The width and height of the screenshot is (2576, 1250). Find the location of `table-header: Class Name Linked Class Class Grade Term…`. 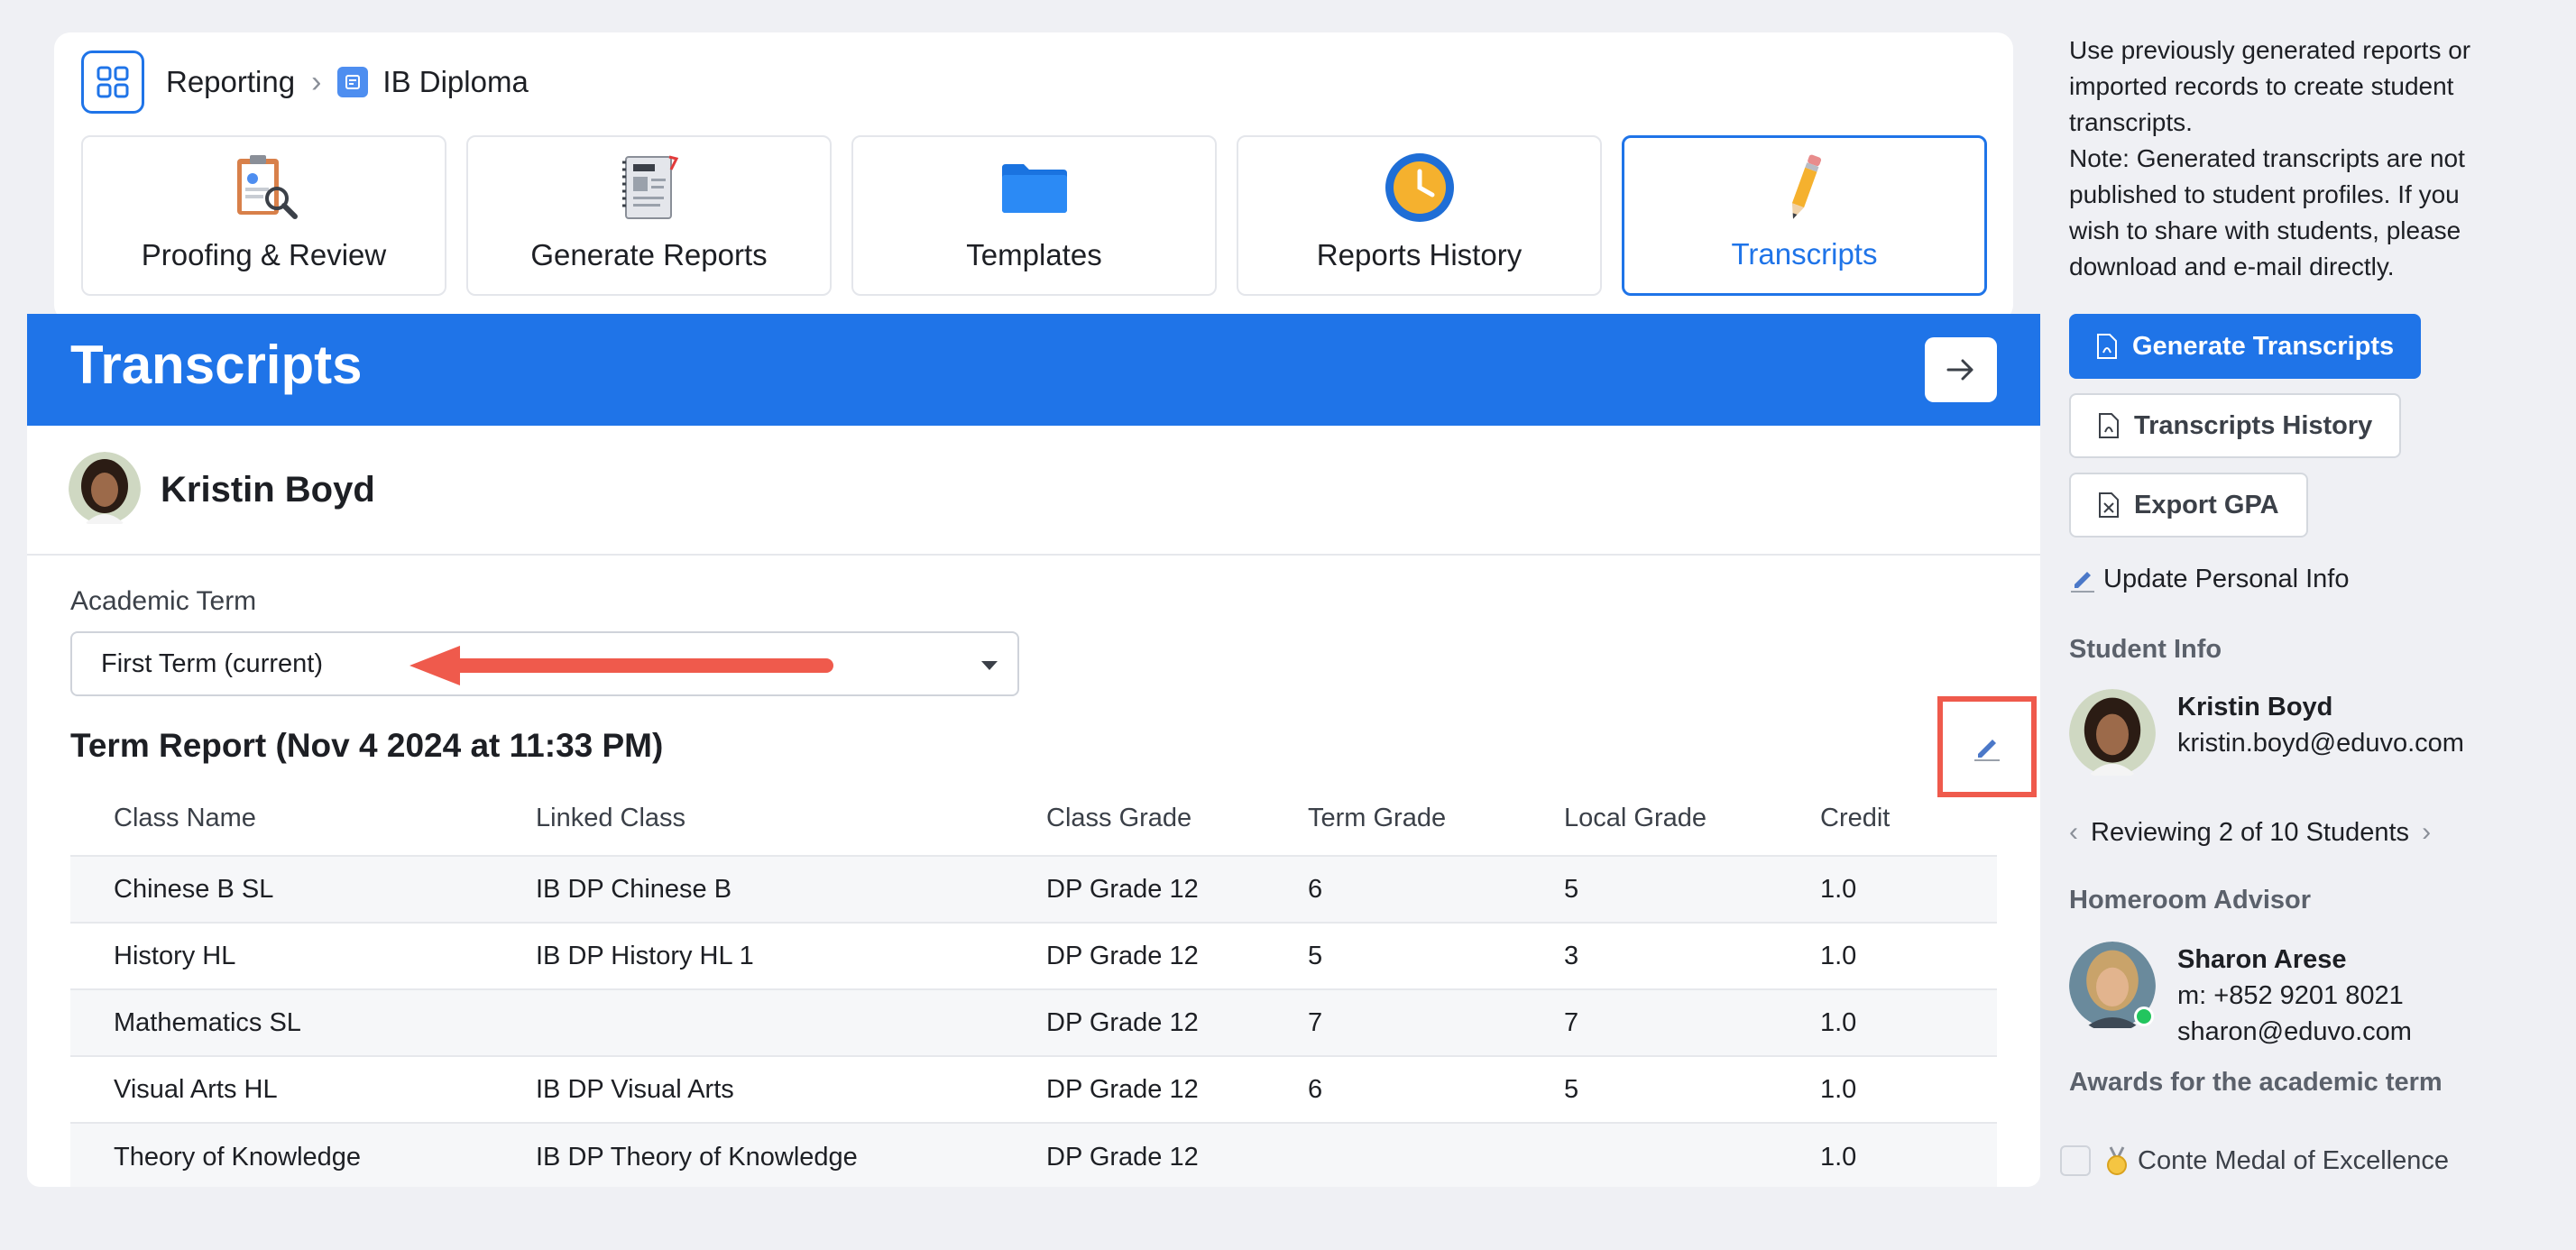

table-header: Class Name Linked Class Class Grade Term… is located at coordinates (1034, 819).